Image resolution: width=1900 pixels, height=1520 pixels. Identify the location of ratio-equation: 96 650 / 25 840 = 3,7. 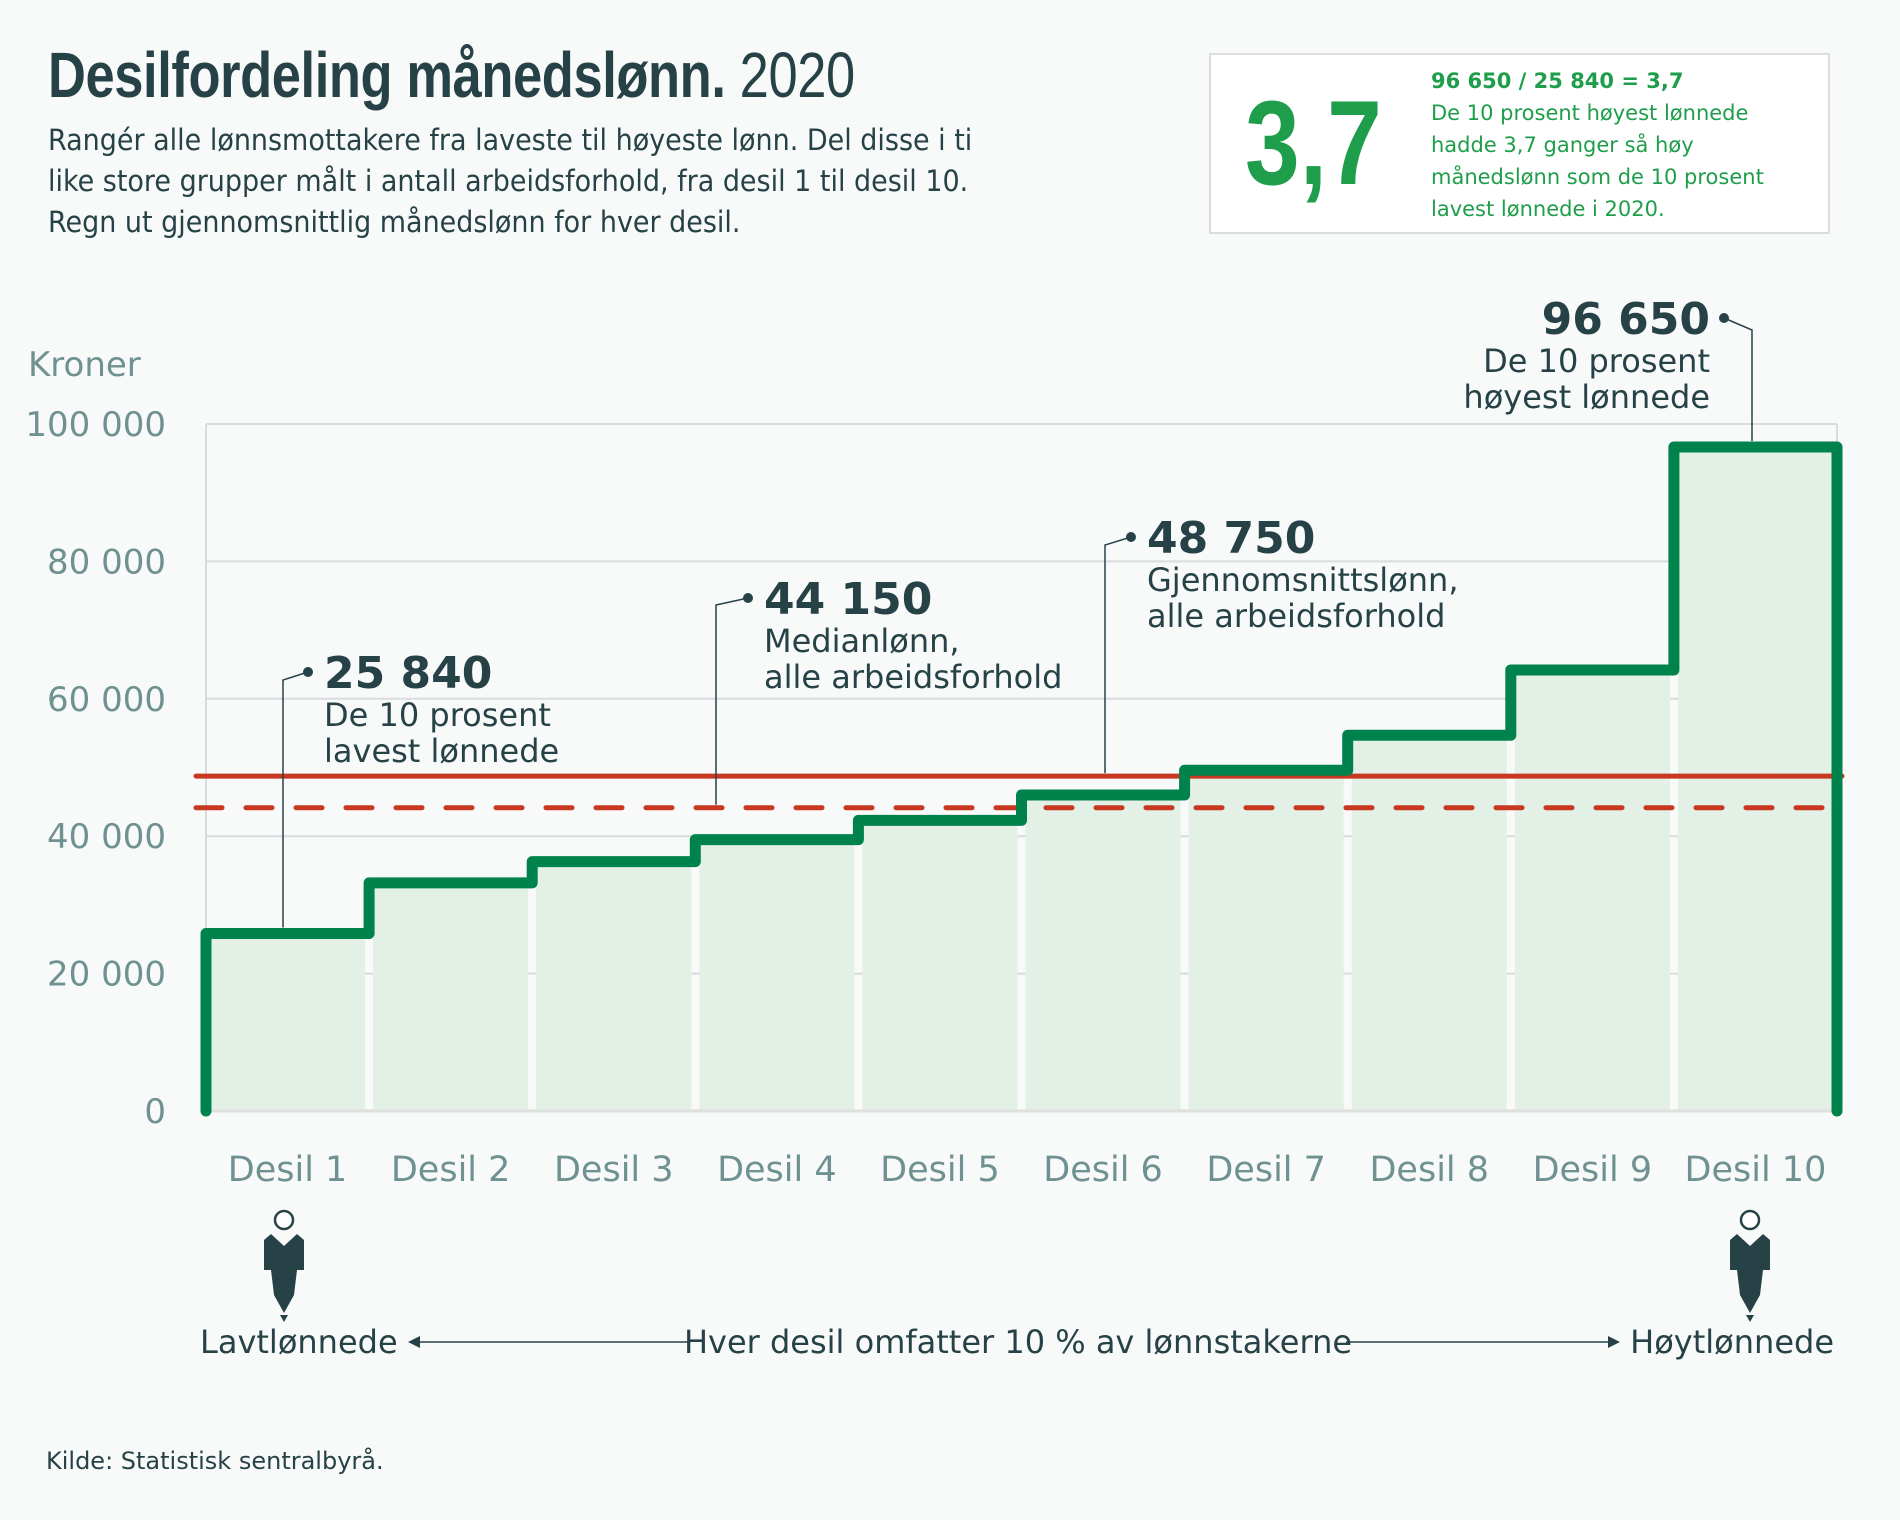
(1557, 81).